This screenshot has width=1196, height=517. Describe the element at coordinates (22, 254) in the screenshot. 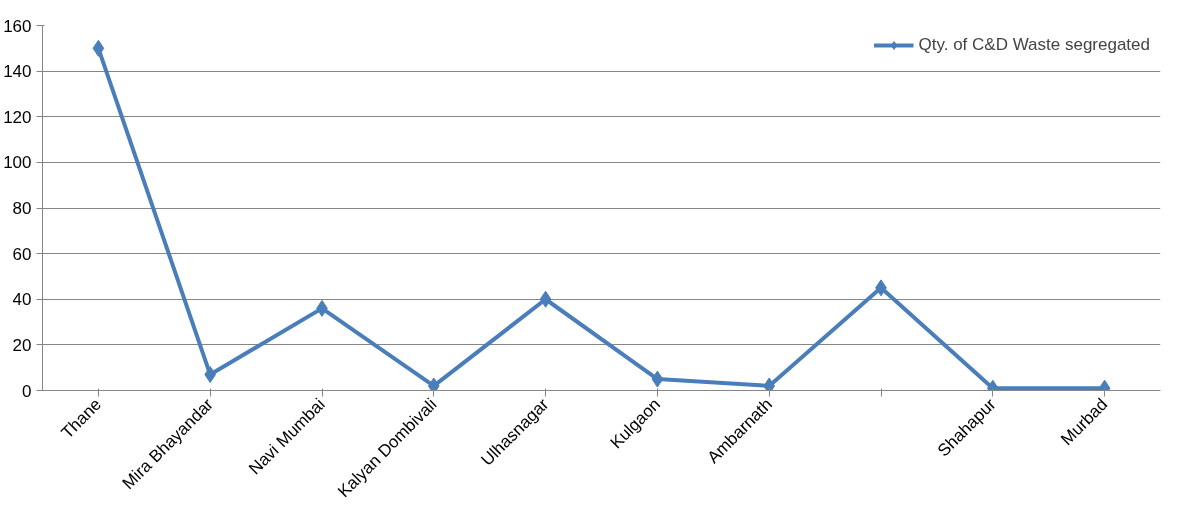

I see `y-tick-label: 60` at that location.